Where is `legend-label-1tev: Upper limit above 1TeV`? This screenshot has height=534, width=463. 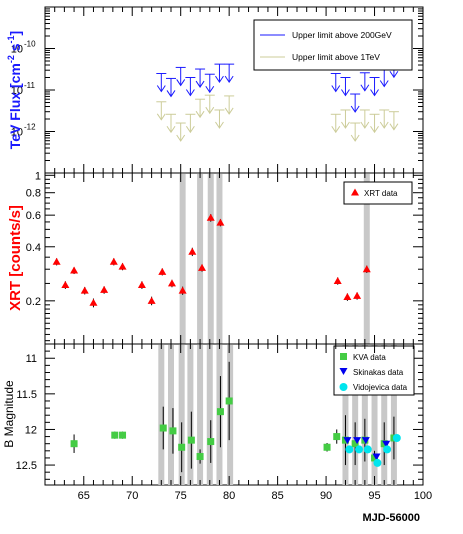 legend-label-1tev: Upper limit above 1TeV is located at coordinates (336, 57).